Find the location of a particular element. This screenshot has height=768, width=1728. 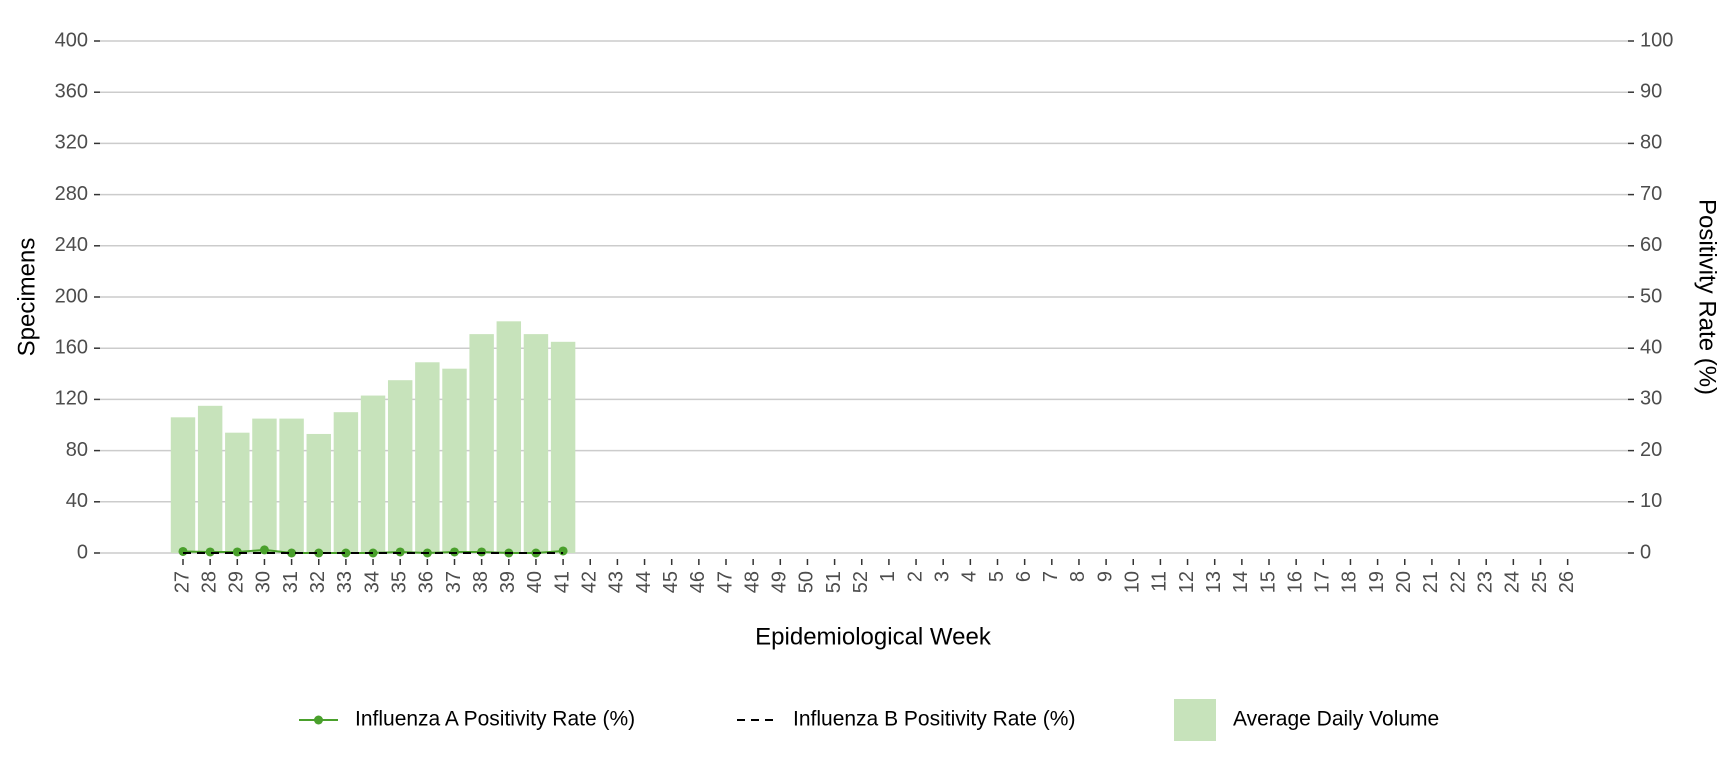

x-tick-label: 38 is located at coordinates (481, 582).